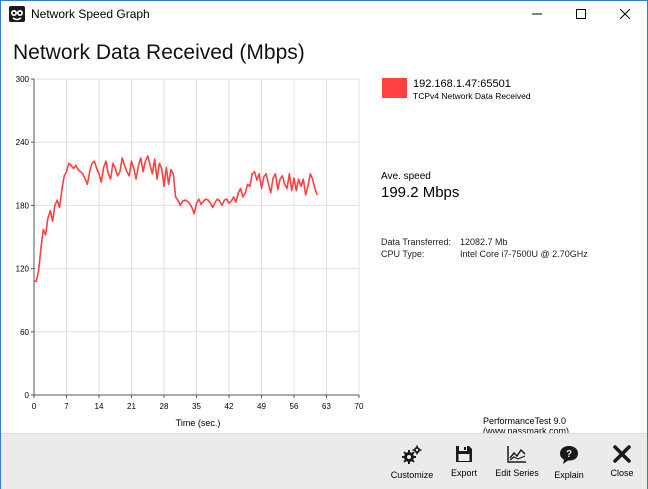  Describe the element at coordinates (484, 242) in the screenshot. I see `data-transferred-value: 12082.7 Mb` at that location.